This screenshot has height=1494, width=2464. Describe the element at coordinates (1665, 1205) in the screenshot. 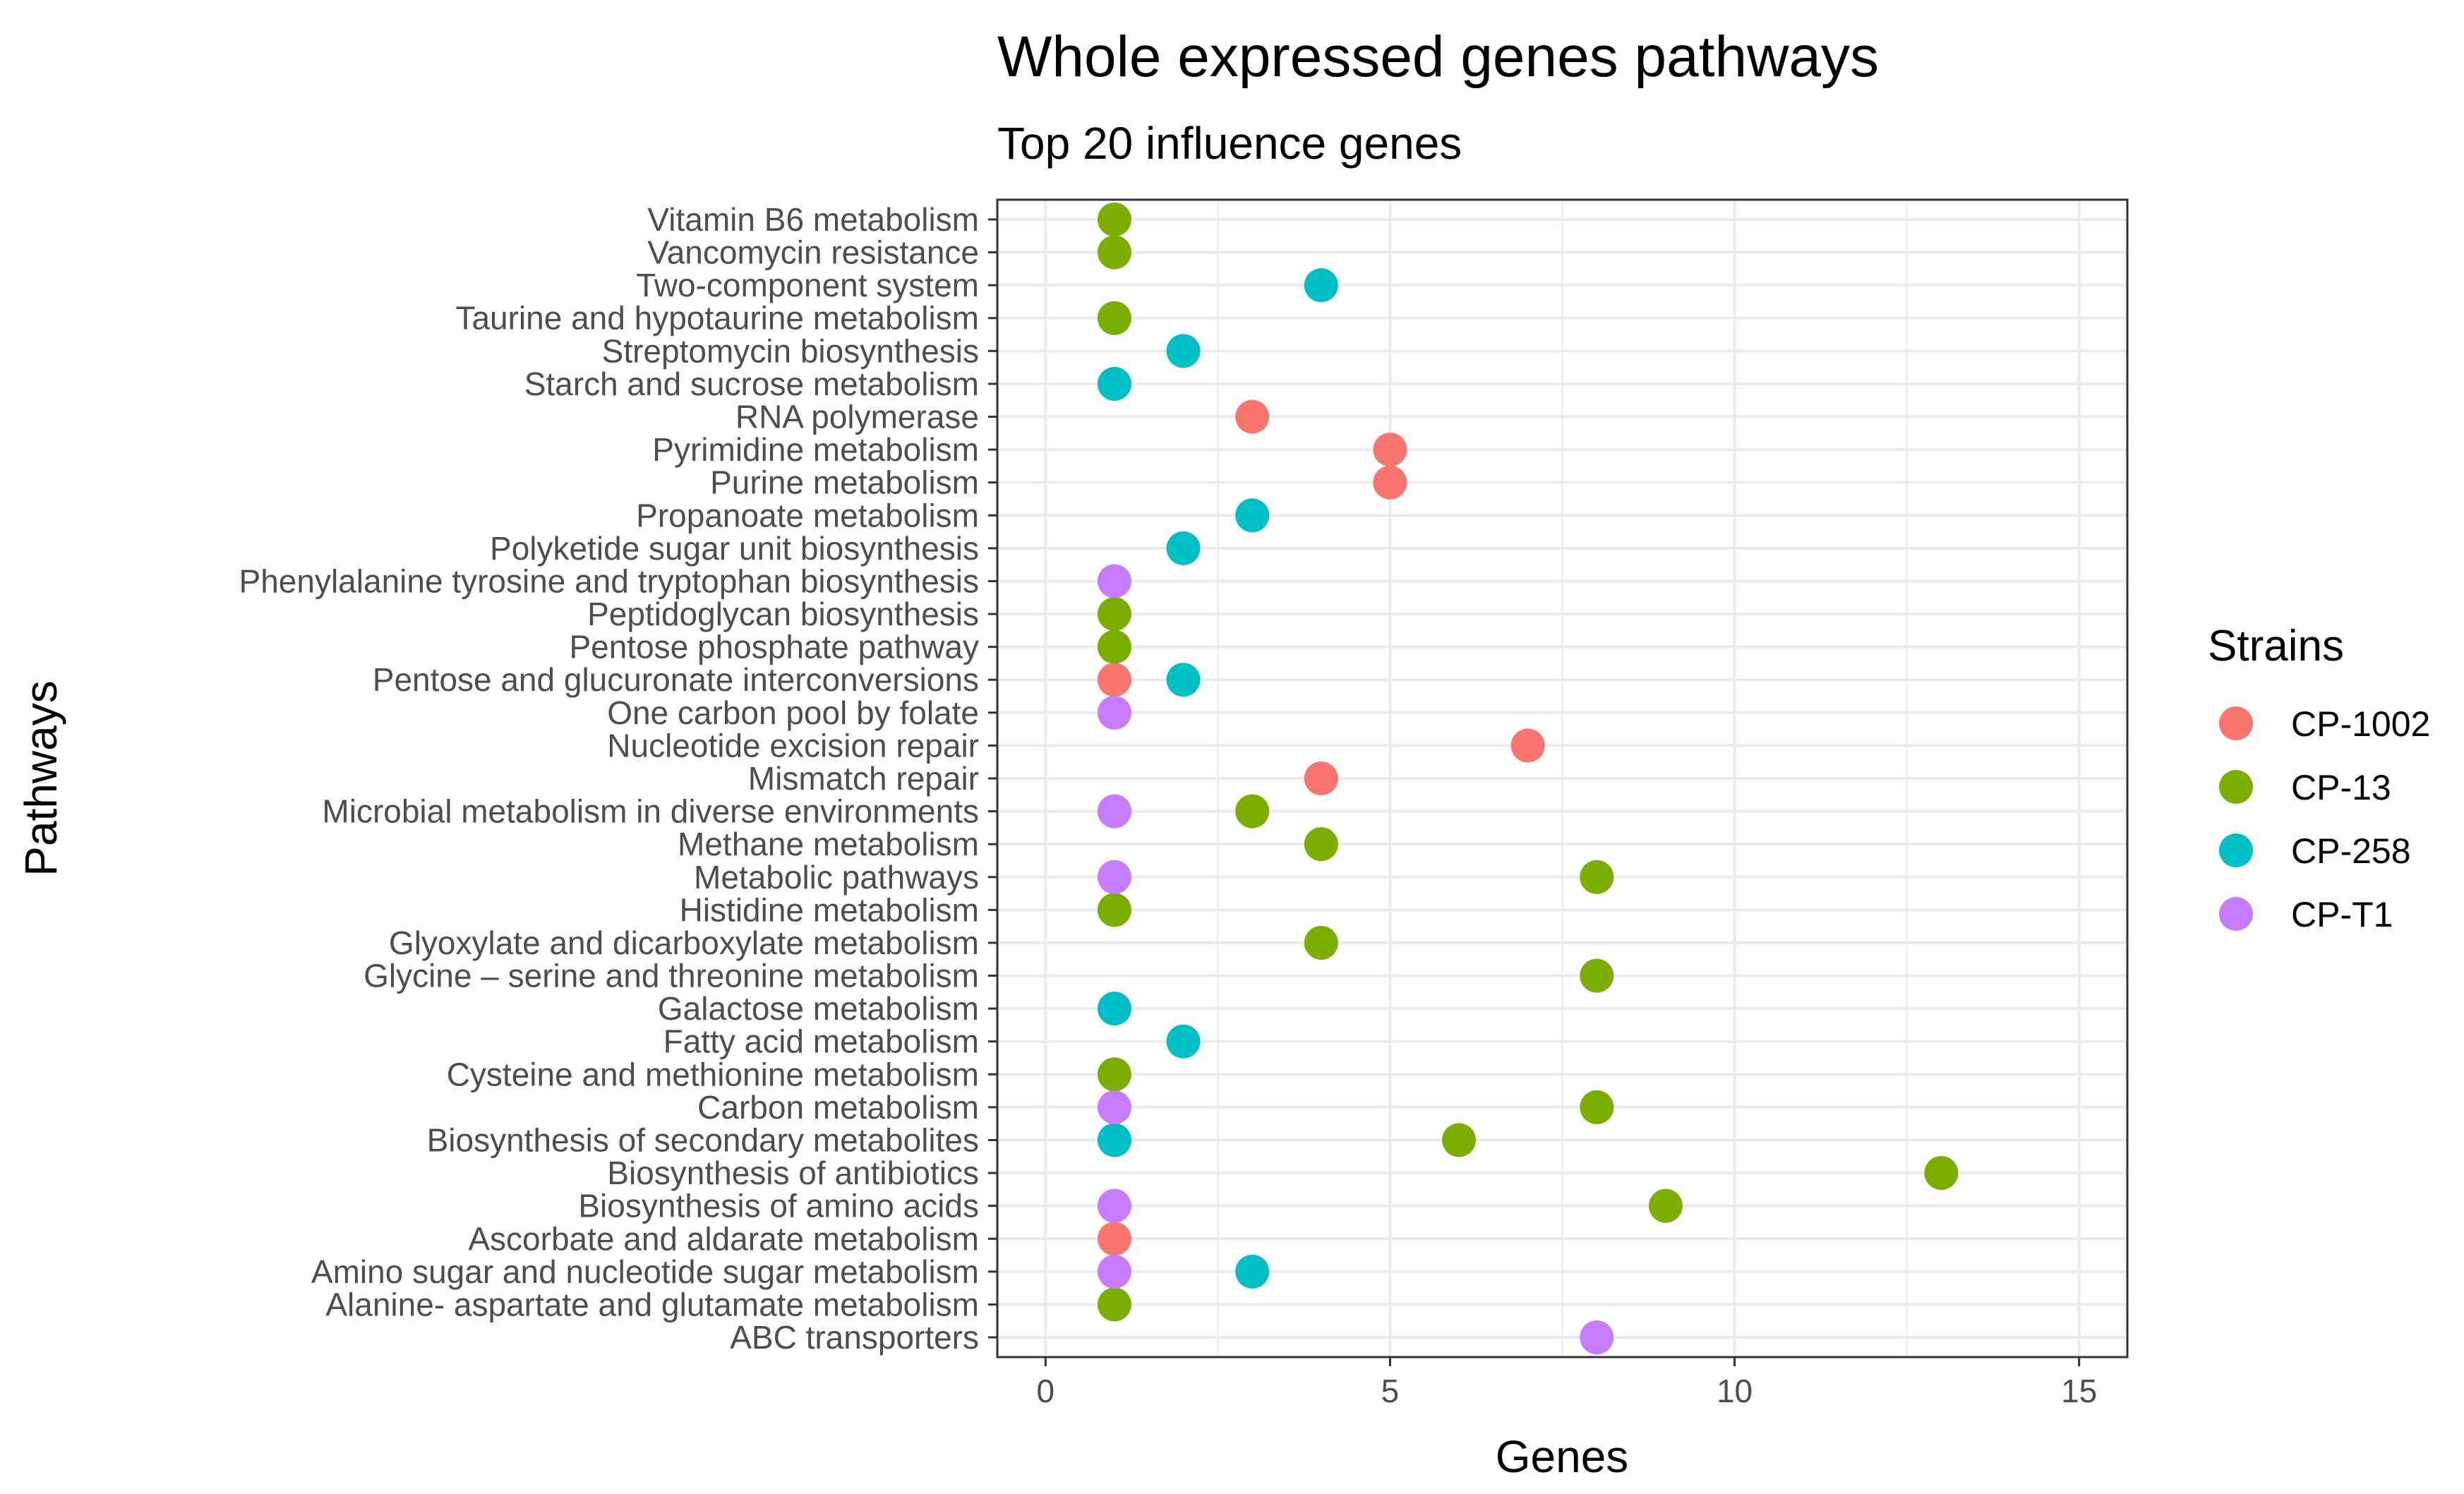

I see `point-cp-13: CP-13 | Biosynthesis of amino acids: 9` at that location.